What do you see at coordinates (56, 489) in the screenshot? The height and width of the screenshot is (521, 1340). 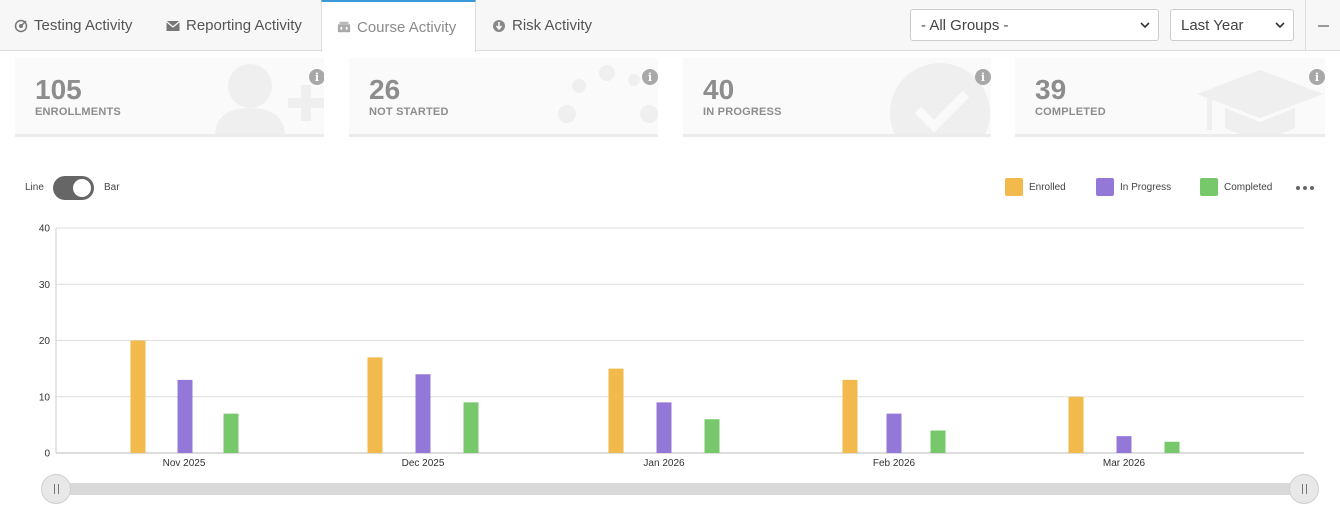 I see `scrollbar-left-handle` at bounding box center [56, 489].